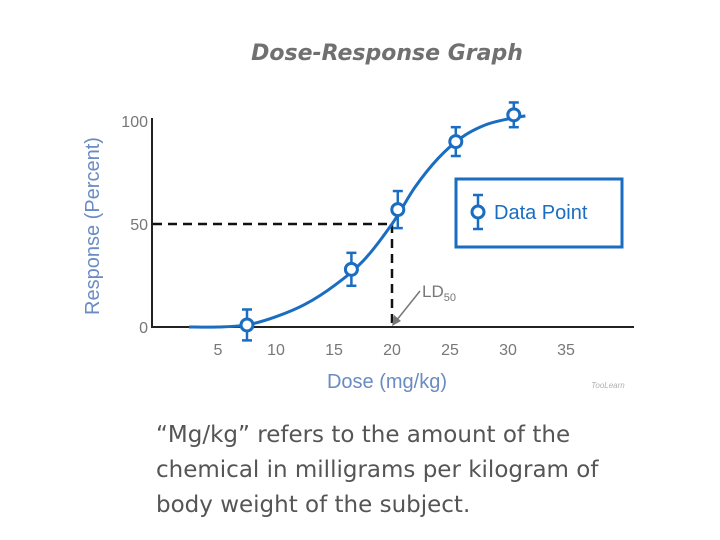  What do you see at coordinates (450, 350) in the screenshot?
I see `x-tick-label: 25` at bounding box center [450, 350].